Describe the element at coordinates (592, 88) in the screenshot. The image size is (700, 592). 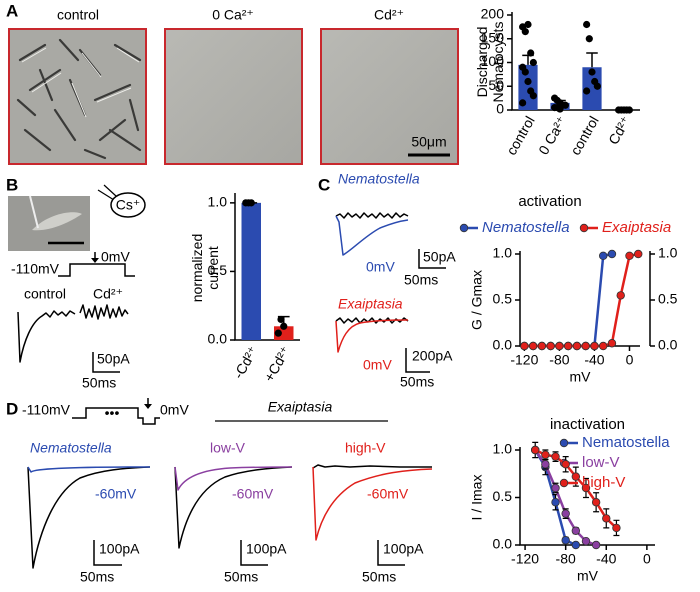
I see `bar` at that location.